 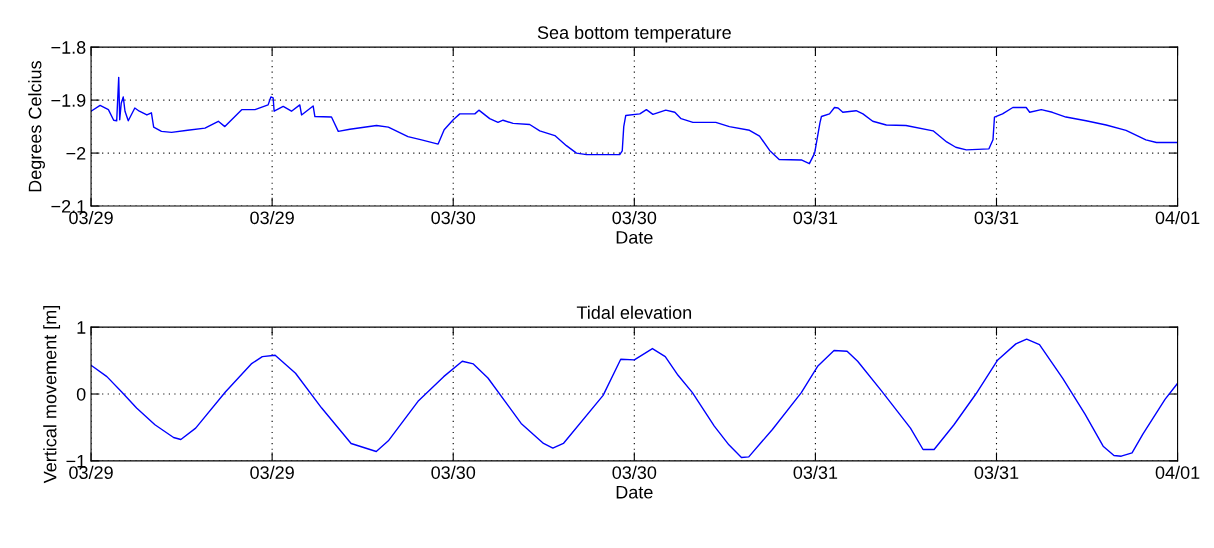 What do you see at coordinates (634, 312) in the screenshot?
I see `chart-title: Tidal elevation` at bounding box center [634, 312].